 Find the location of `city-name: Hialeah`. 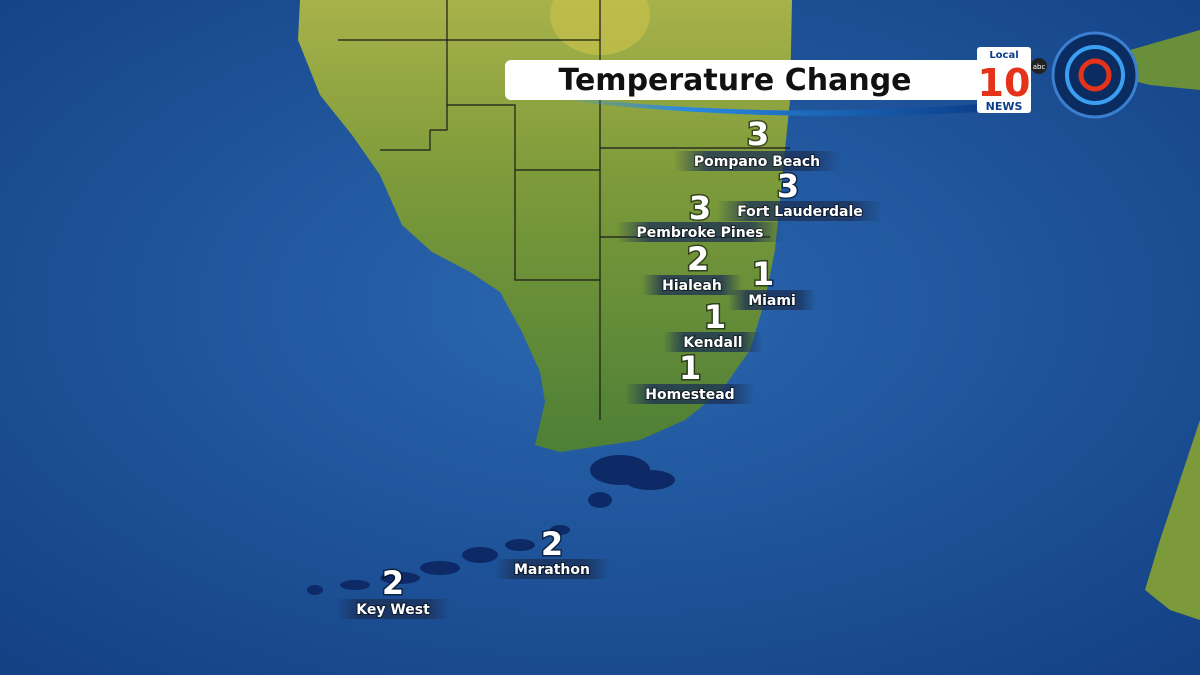

city-name: Hialeah is located at coordinates (692, 286).